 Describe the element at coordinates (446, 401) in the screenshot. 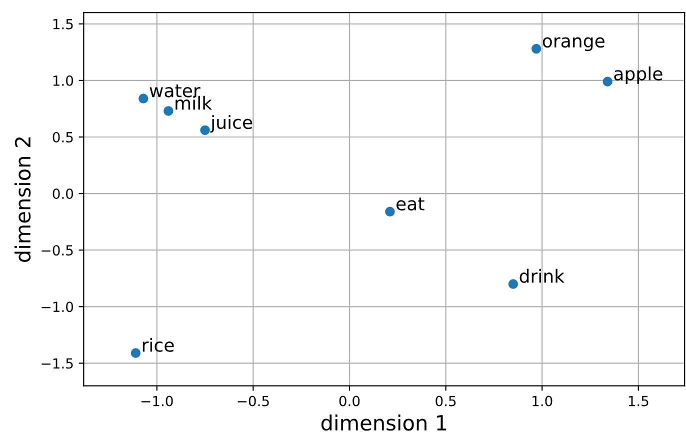

I see `x-tick-label: 0.5` at that location.